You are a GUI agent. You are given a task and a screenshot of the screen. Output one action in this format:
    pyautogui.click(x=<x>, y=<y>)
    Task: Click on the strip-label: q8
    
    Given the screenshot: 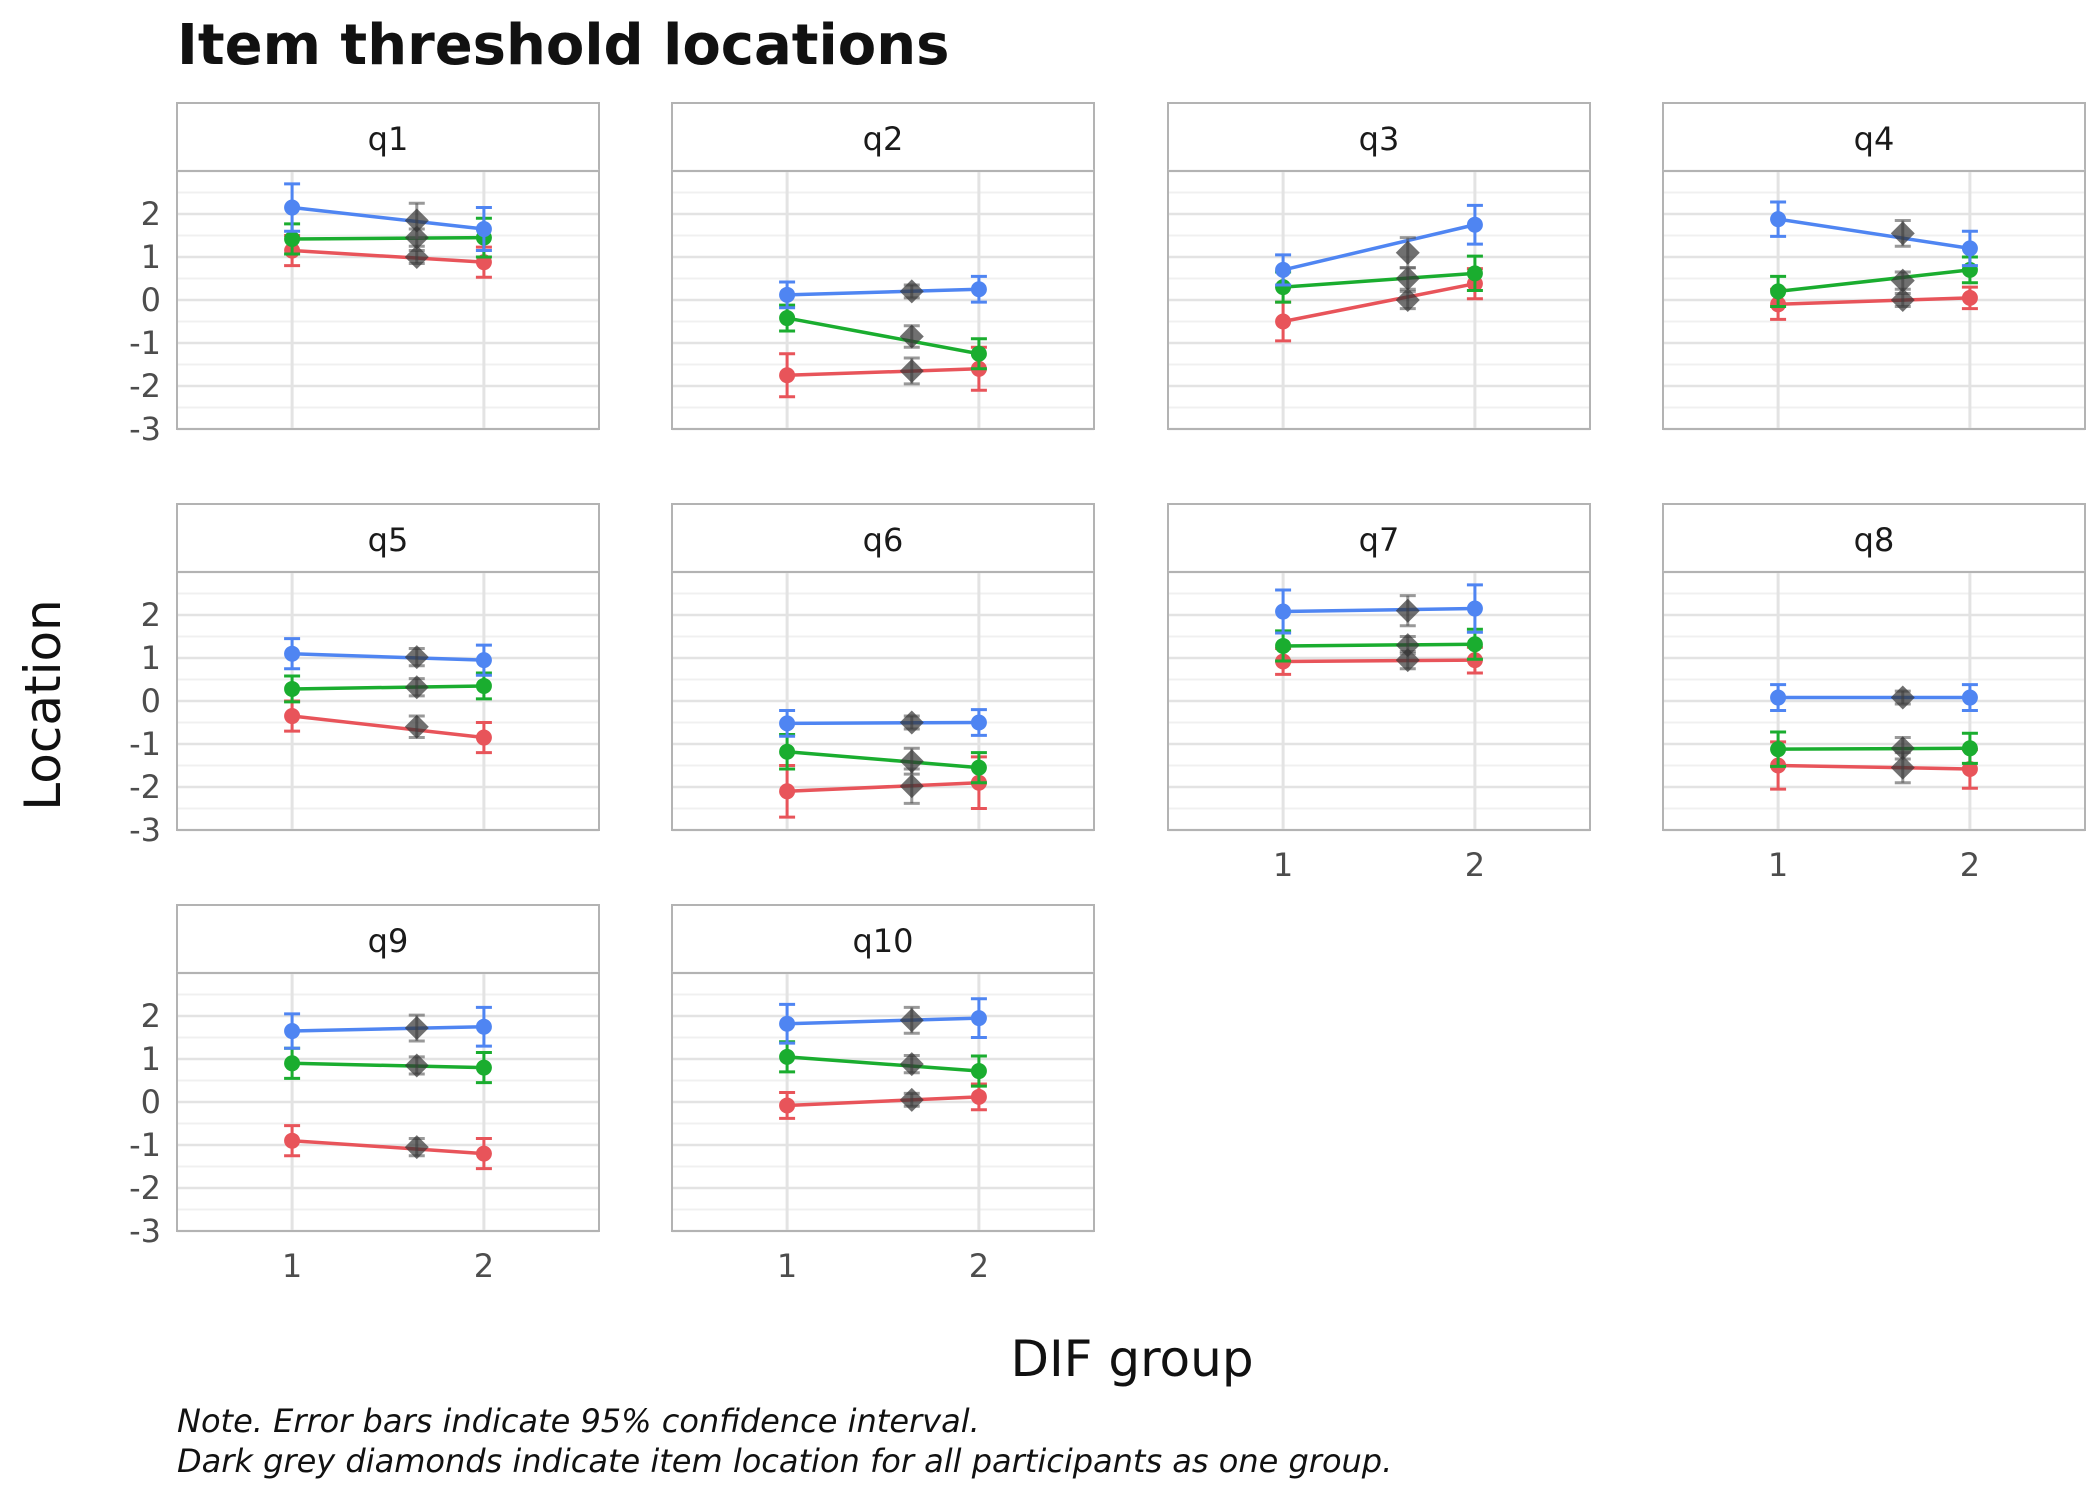 What is the action you would take?
    pyautogui.click(x=1874, y=540)
    